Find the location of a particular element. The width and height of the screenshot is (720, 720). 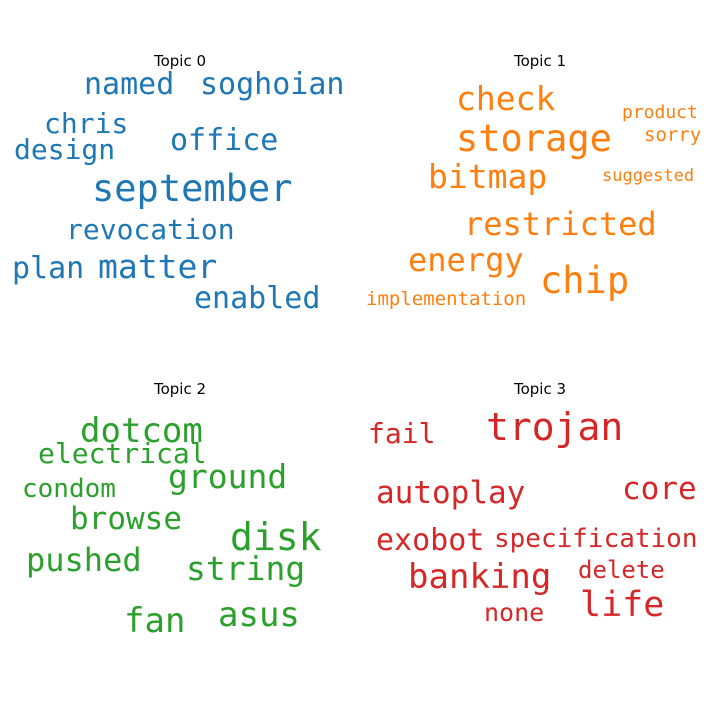

word-soghoian: soghoian is located at coordinates (272, 84).